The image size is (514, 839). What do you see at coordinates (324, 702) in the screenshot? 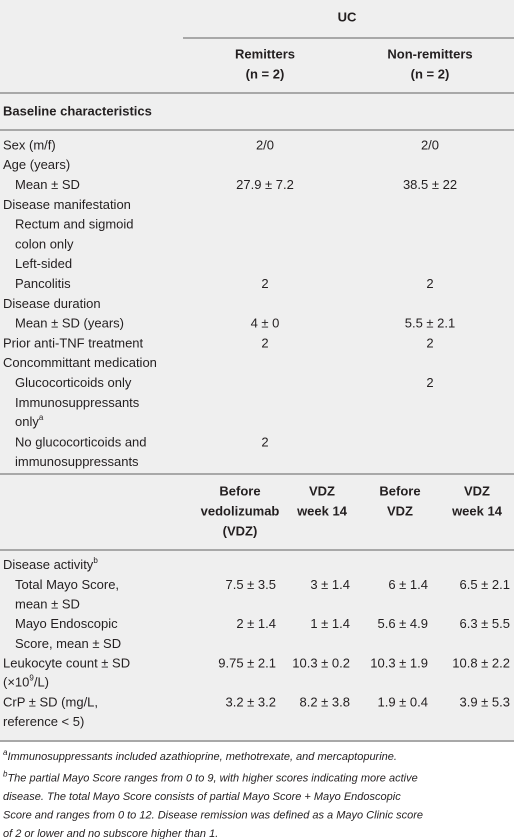
I see `cell-value: 8.2 ± 3.8` at bounding box center [324, 702].